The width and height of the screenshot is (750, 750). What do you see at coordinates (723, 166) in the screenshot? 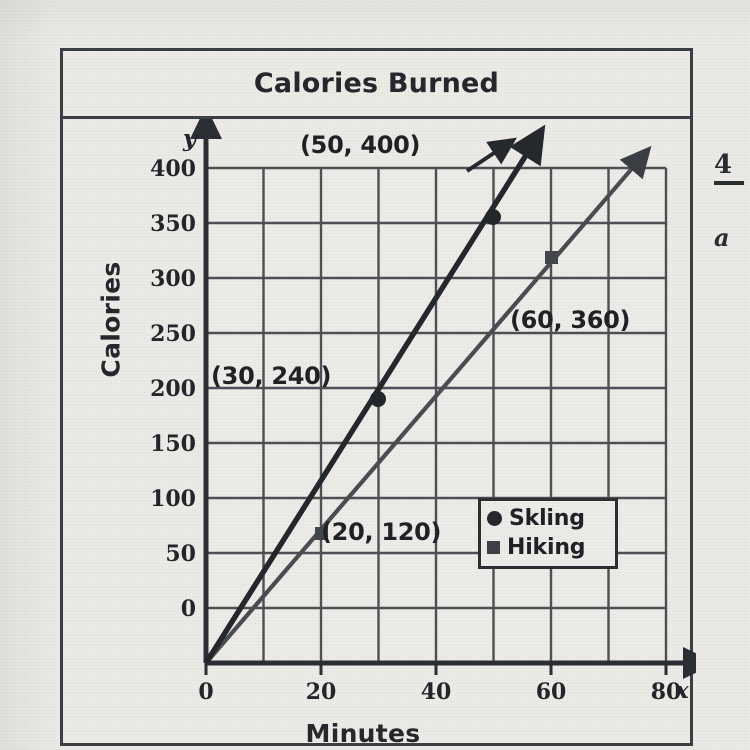
I see `margin-note-numerator: 4` at bounding box center [723, 166].